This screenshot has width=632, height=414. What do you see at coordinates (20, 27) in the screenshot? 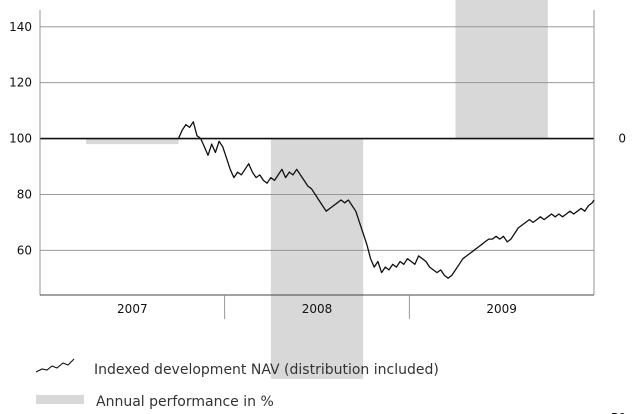
I see `left-tick-label: 140` at bounding box center [20, 27].